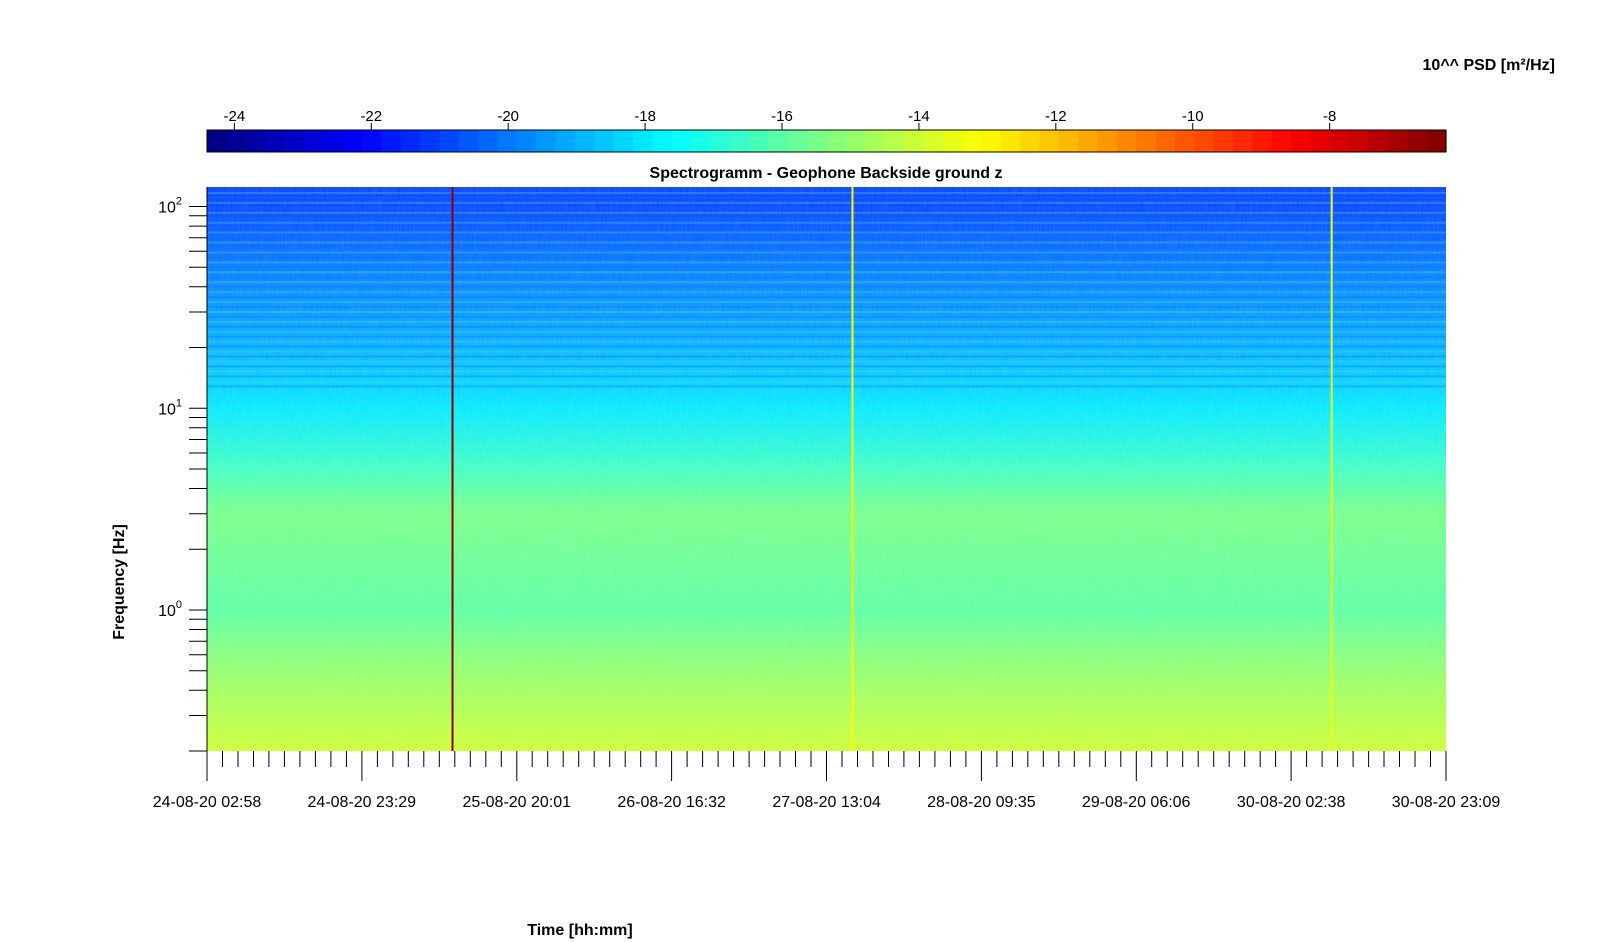 The height and width of the screenshot is (942, 1600). What do you see at coordinates (1446, 802) in the screenshot?
I see `x-tick-label: 30-08-20 23:09` at bounding box center [1446, 802].